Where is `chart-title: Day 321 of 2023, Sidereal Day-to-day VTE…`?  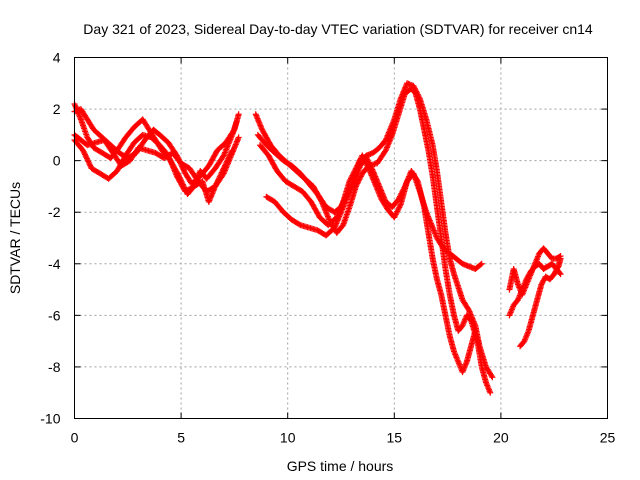
chart-title: Day 321 of 2023, Sidereal Day-to-day VTE… is located at coordinates (338, 29).